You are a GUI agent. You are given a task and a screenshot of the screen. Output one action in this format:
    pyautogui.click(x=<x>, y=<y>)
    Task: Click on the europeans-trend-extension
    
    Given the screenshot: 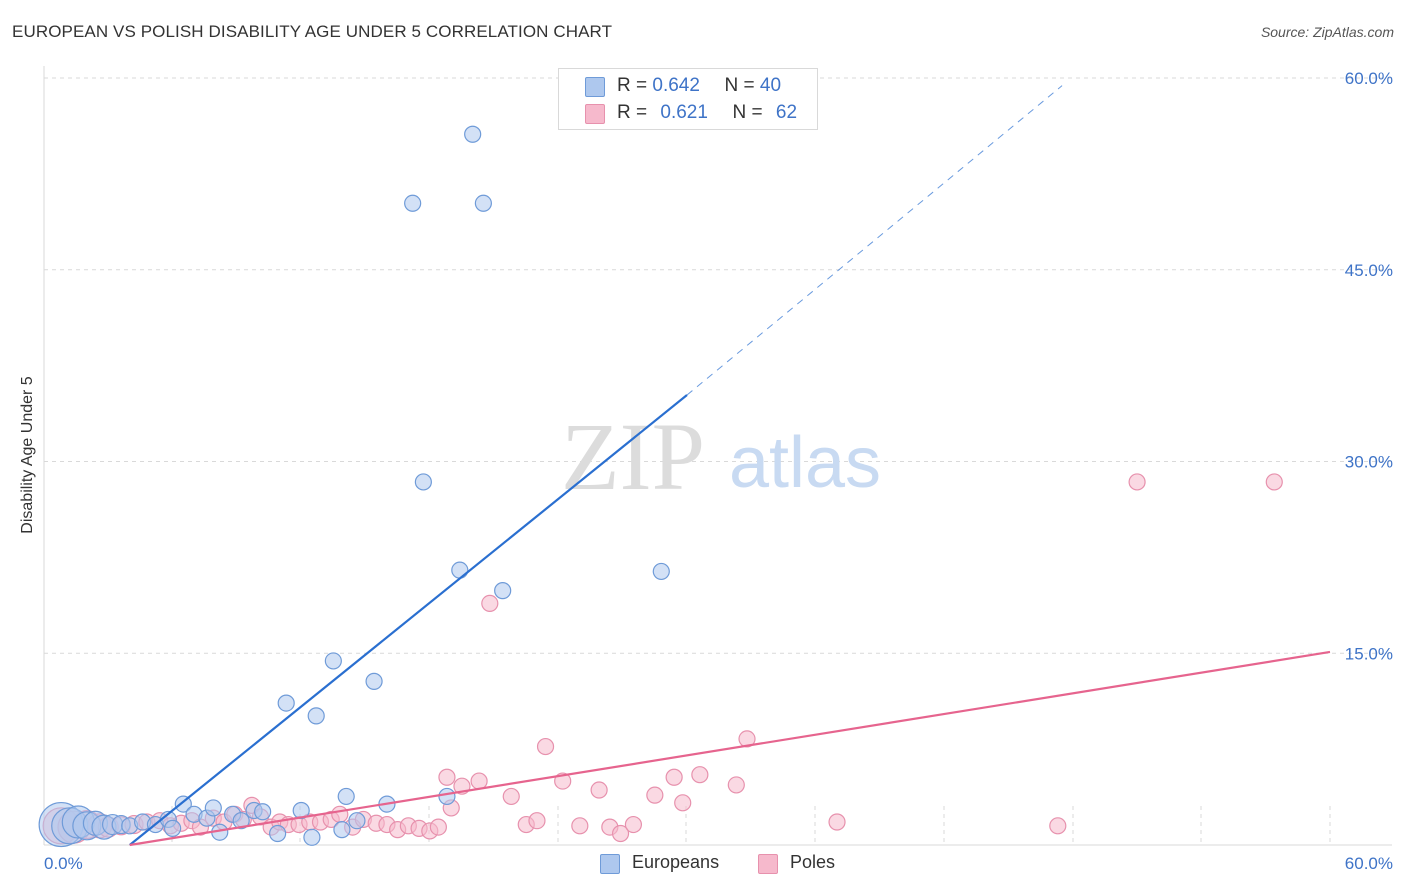 What is the action you would take?
    pyautogui.click(x=874, y=240)
    